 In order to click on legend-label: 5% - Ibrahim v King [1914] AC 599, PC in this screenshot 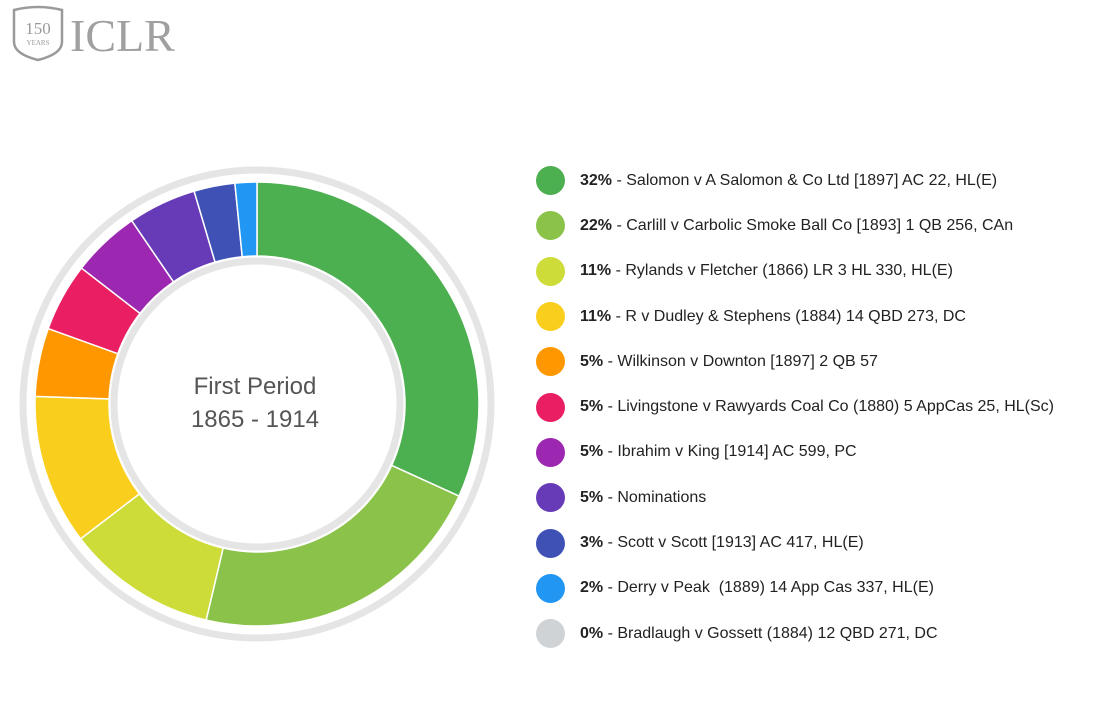, I will do `click(718, 452)`.